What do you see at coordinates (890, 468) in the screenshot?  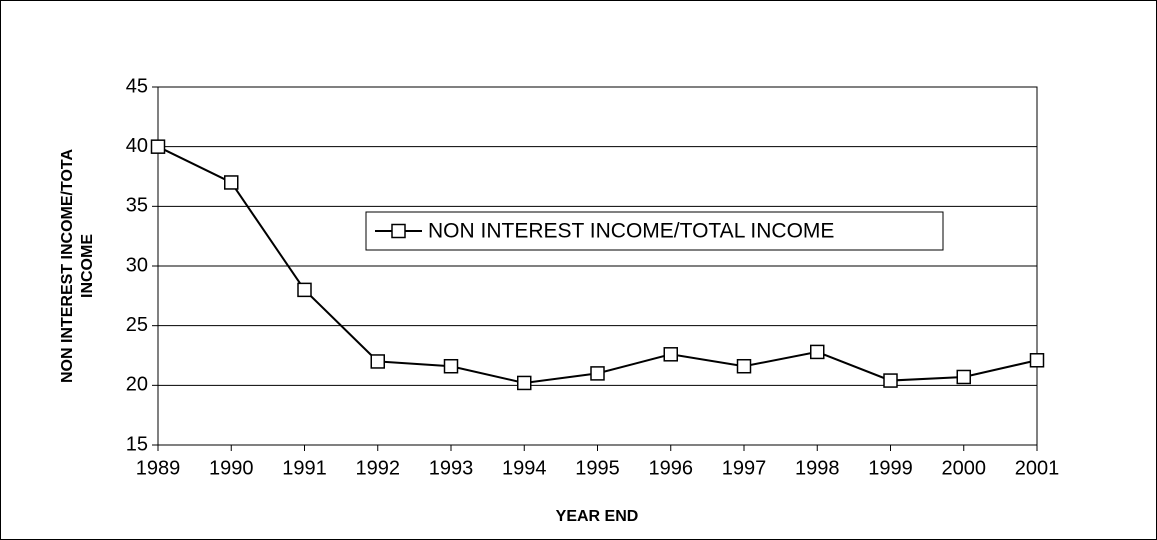 I see `x-tick-label: 1999` at bounding box center [890, 468].